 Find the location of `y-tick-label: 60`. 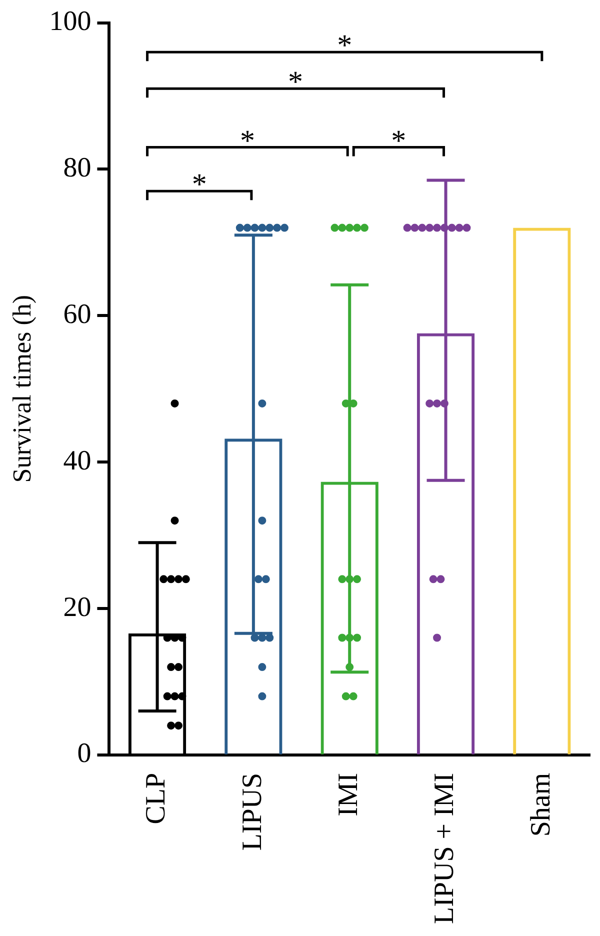

y-tick-label: 60 is located at coordinates (77, 314).